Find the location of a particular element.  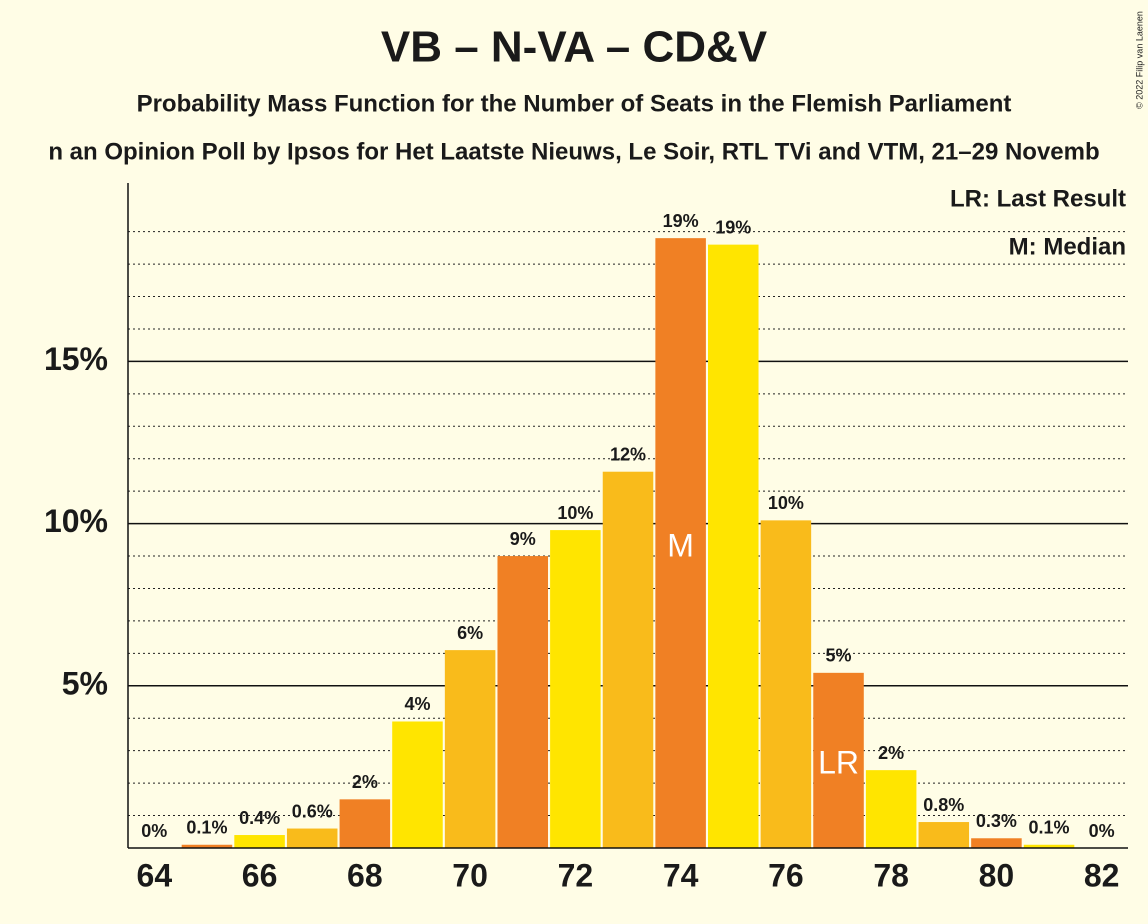

x-tick-label: 64 is located at coordinates (155, 875).